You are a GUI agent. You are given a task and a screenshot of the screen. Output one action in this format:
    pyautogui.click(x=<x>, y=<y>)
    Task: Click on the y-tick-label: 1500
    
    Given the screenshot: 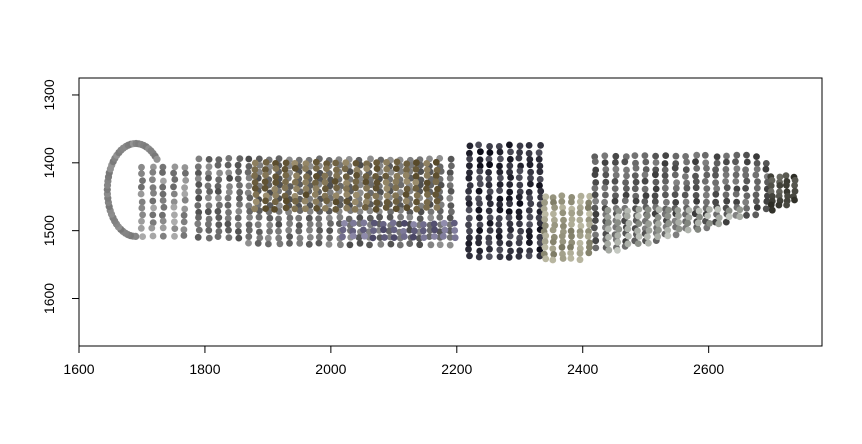 What is the action you would take?
    pyautogui.click(x=49, y=230)
    